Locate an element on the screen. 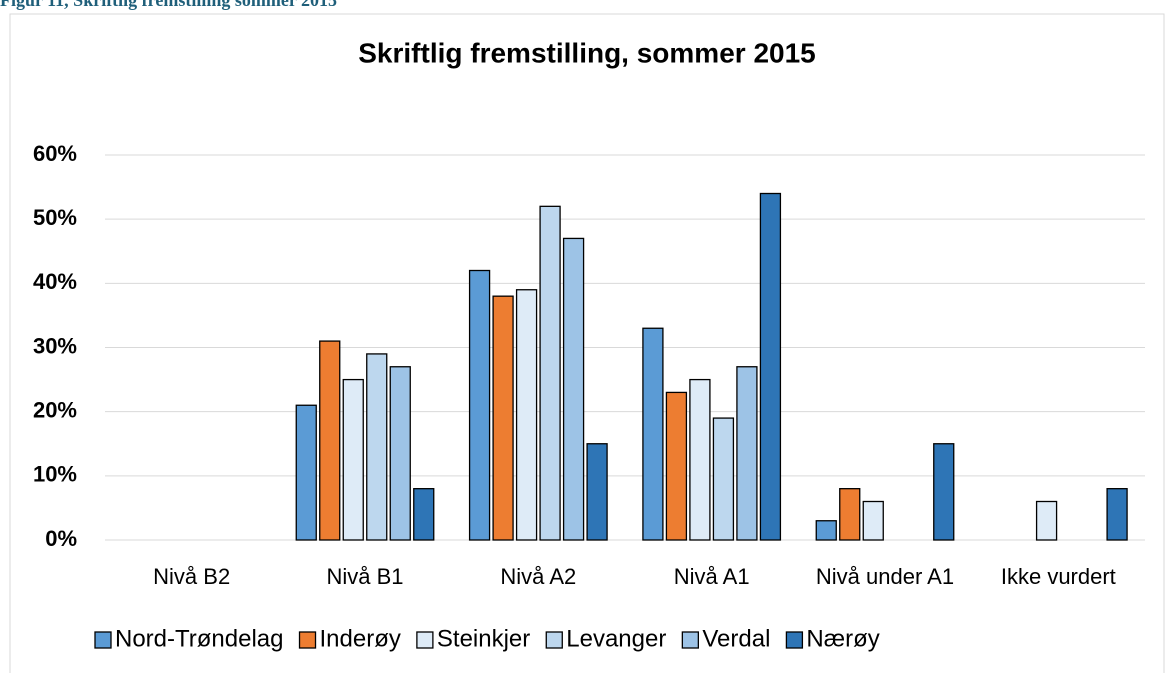 This screenshot has width=1175, height=673. x-tick-label: Ikke vurdert is located at coordinates (1058, 576).